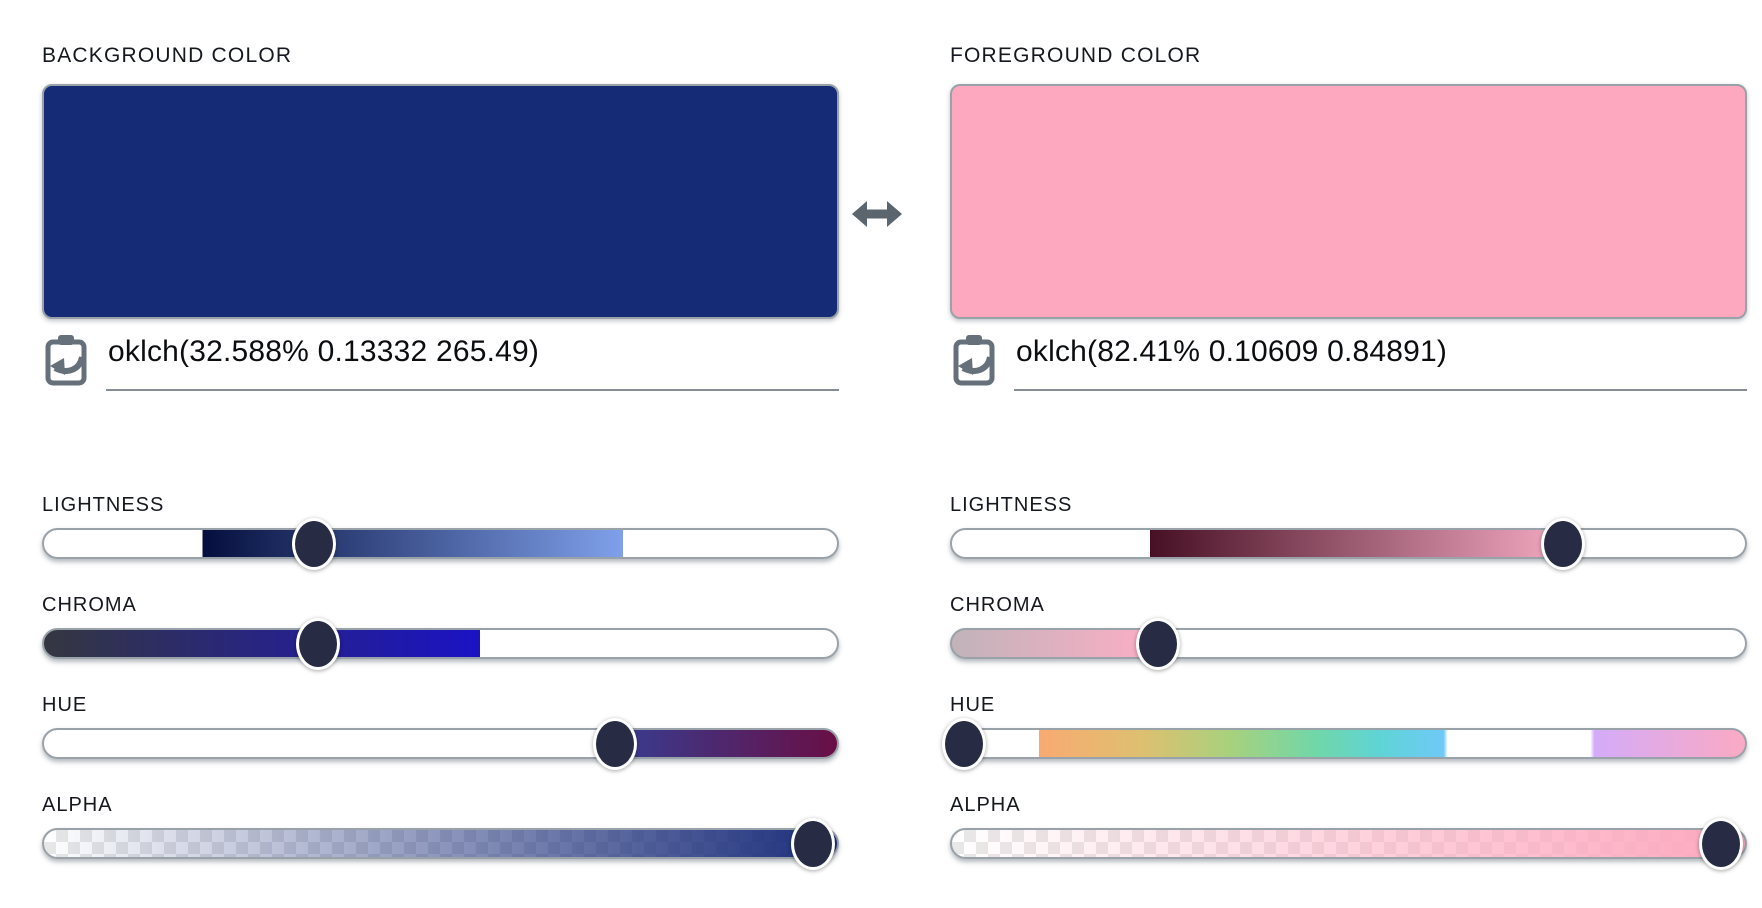 This screenshot has width=1762, height=908. Describe the element at coordinates (963, 743) in the screenshot. I see `fg-hue-thumb` at that location.